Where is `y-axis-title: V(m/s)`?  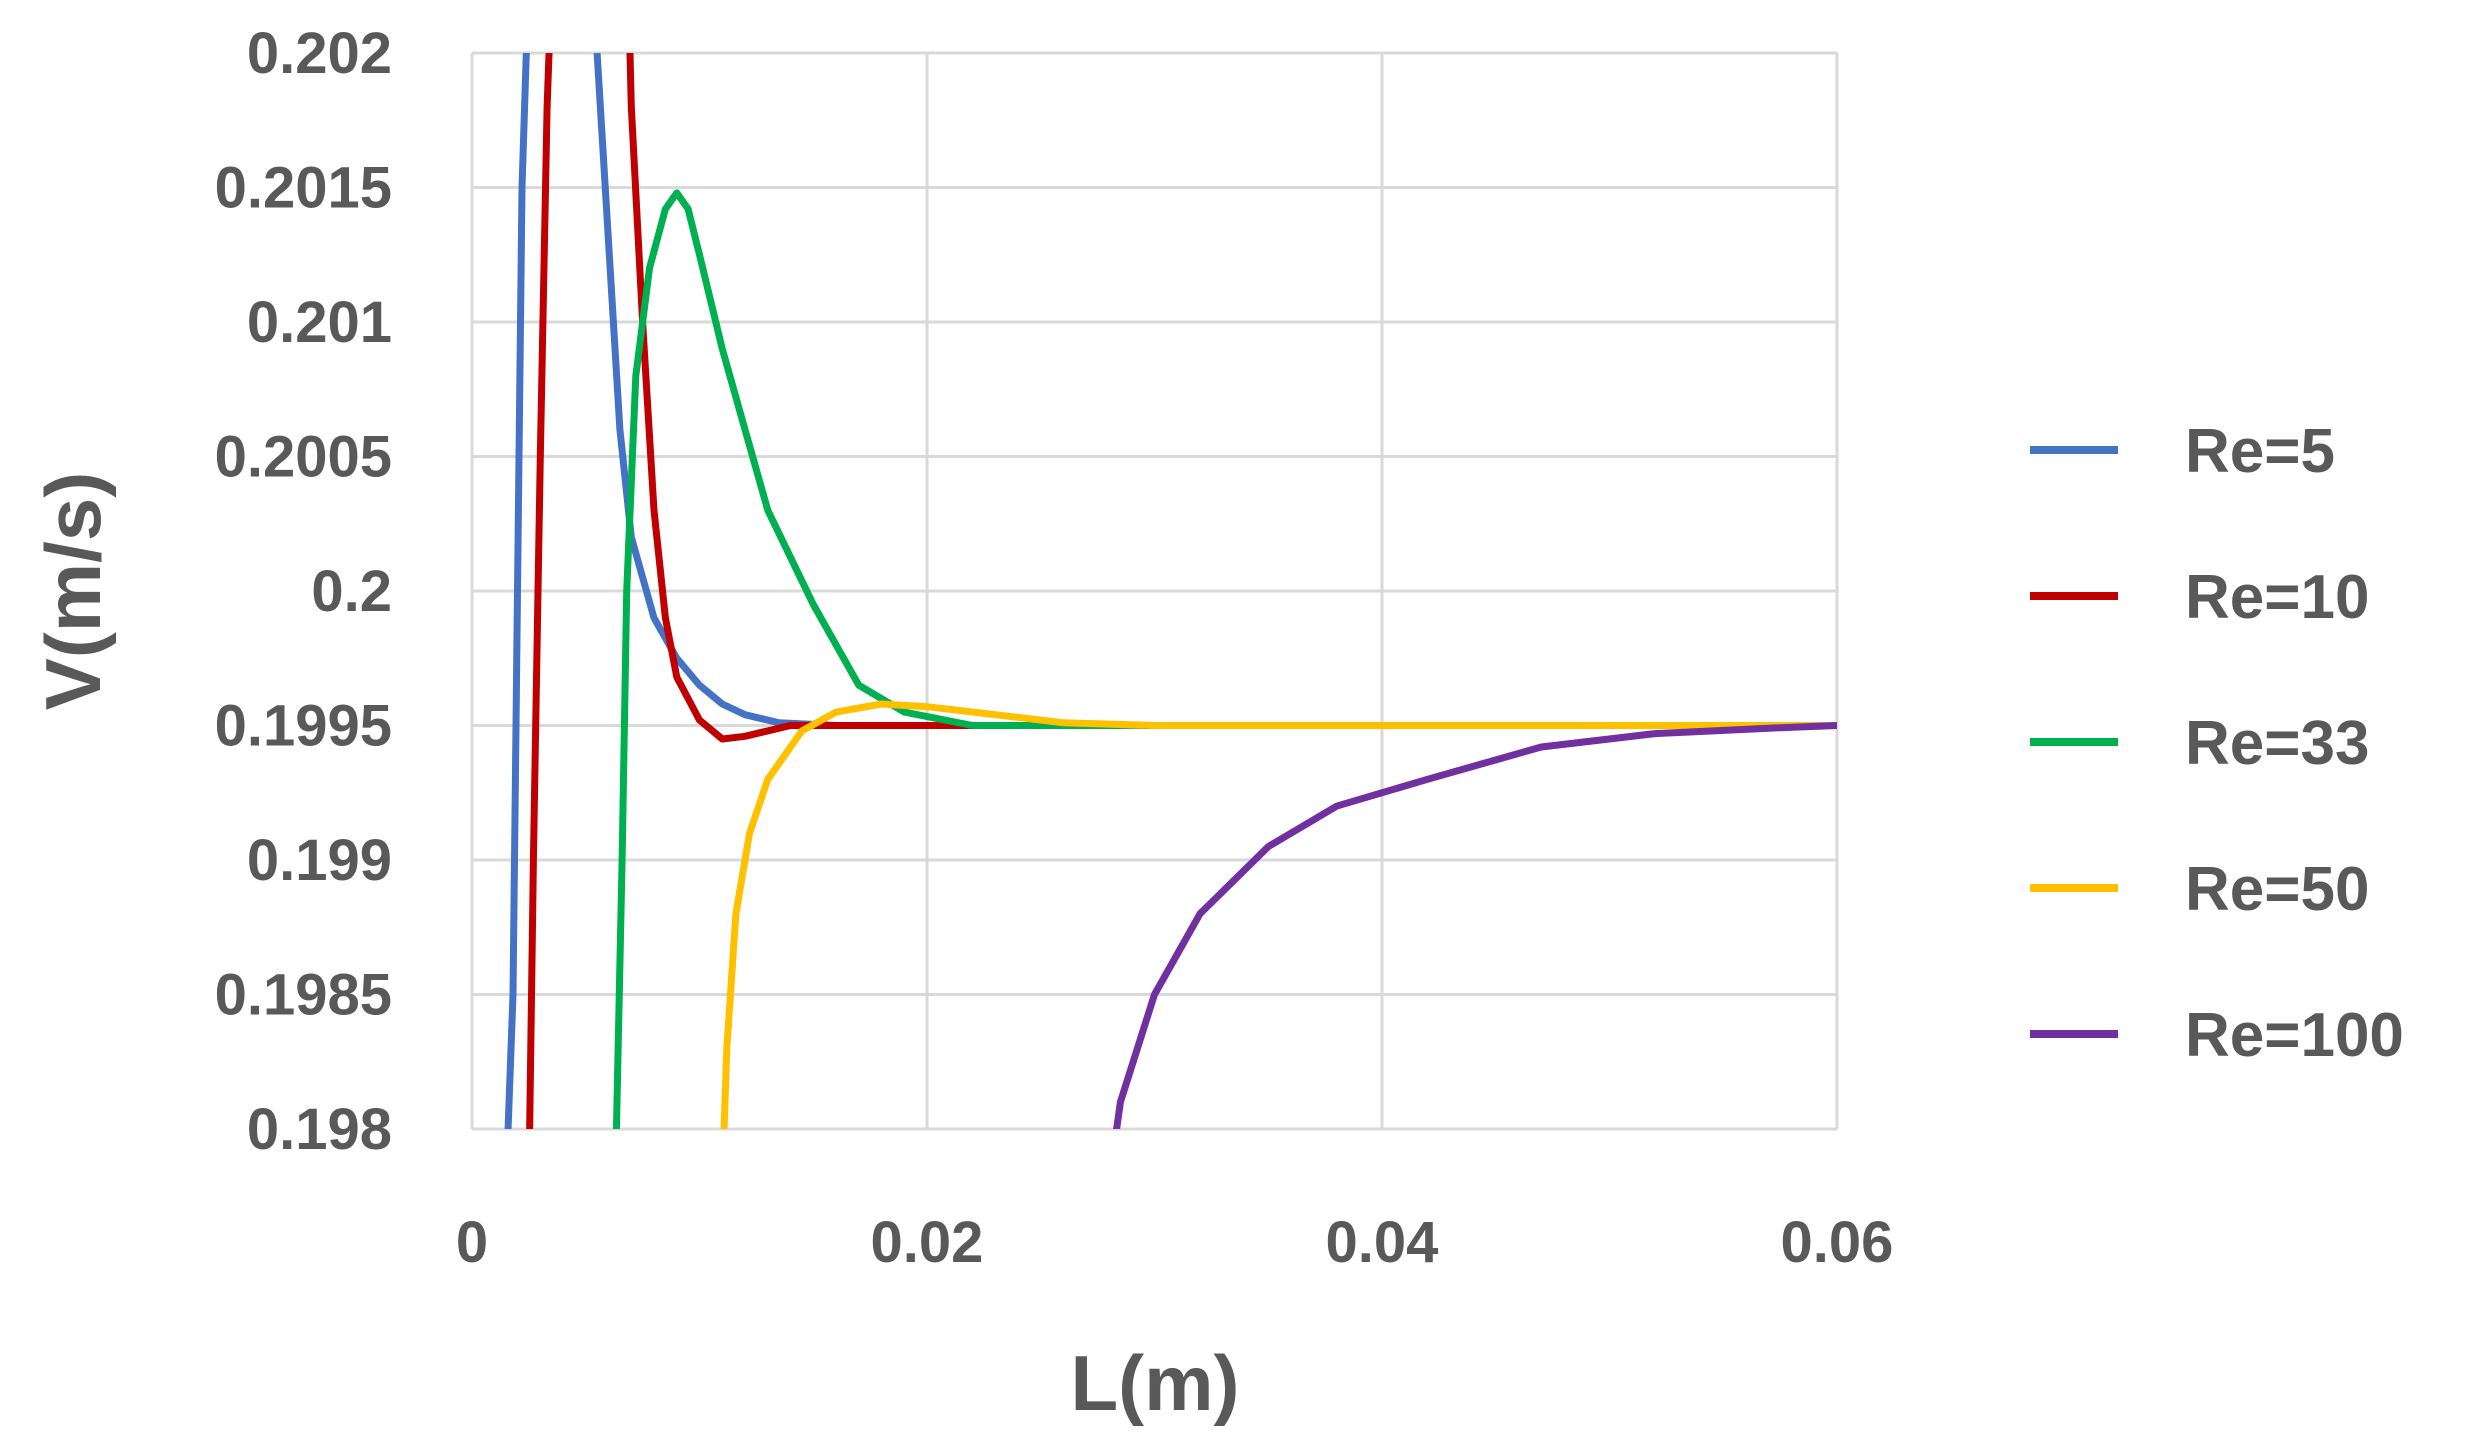
y-axis-title: V(m/s) is located at coordinates (73, 591).